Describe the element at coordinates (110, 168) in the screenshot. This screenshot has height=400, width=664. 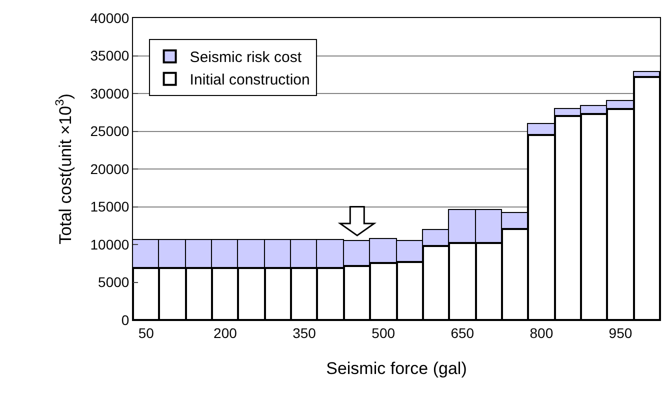
I see `y-tick-label: 20000` at that location.